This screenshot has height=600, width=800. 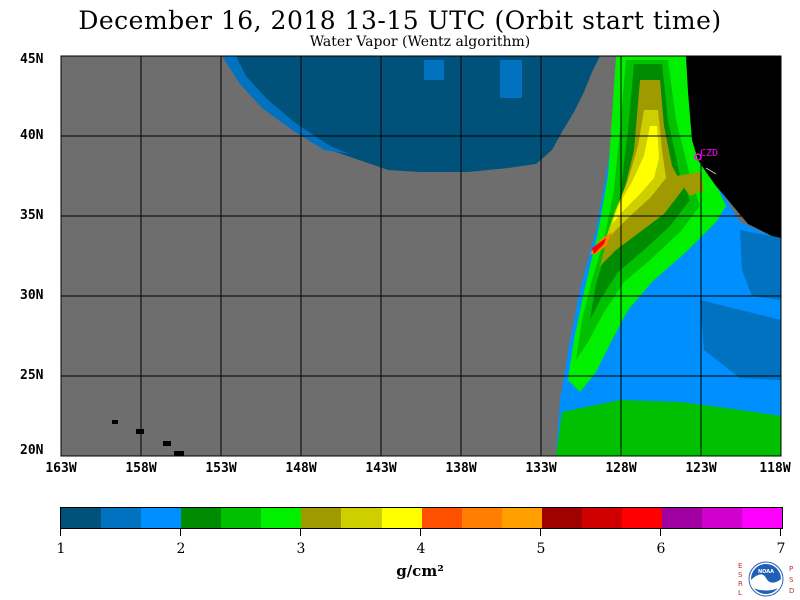 What do you see at coordinates (775, 468) in the screenshot?
I see `lon-label-118w: 118W` at bounding box center [775, 468].